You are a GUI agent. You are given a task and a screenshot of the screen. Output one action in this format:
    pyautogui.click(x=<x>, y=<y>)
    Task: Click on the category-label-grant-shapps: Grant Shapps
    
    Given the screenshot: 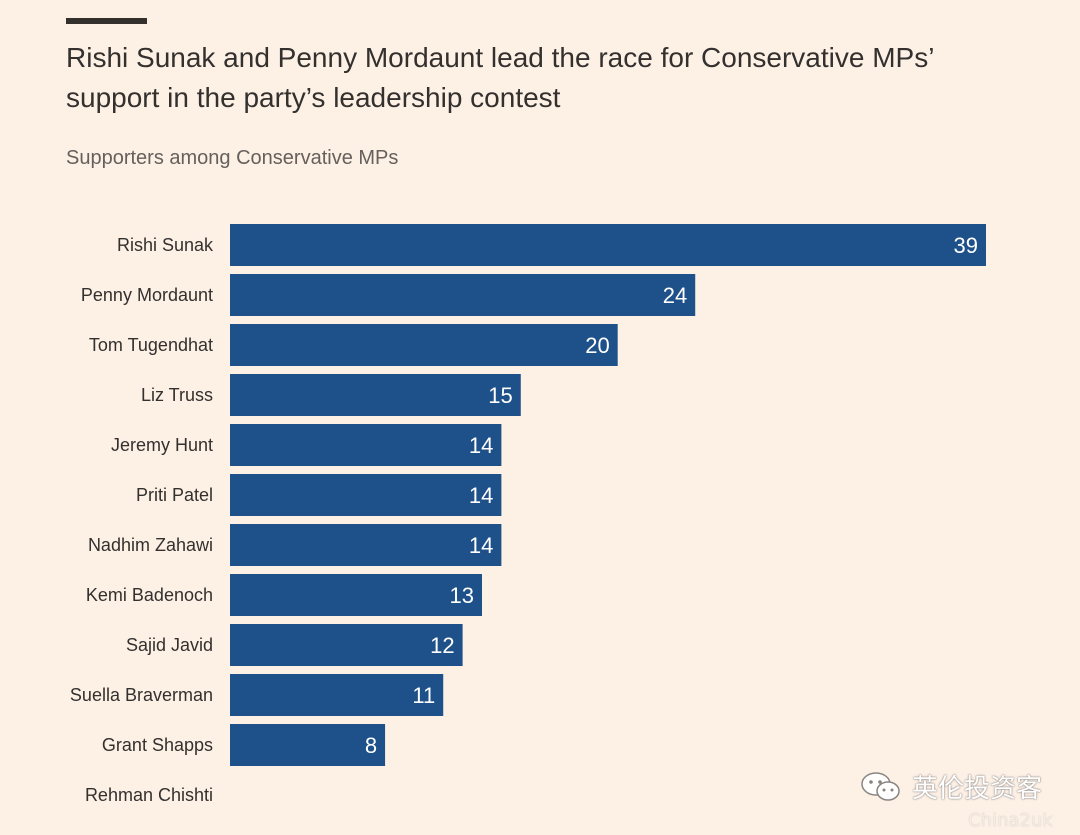 What is the action you would take?
    pyautogui.click(x=157, y=745)
    